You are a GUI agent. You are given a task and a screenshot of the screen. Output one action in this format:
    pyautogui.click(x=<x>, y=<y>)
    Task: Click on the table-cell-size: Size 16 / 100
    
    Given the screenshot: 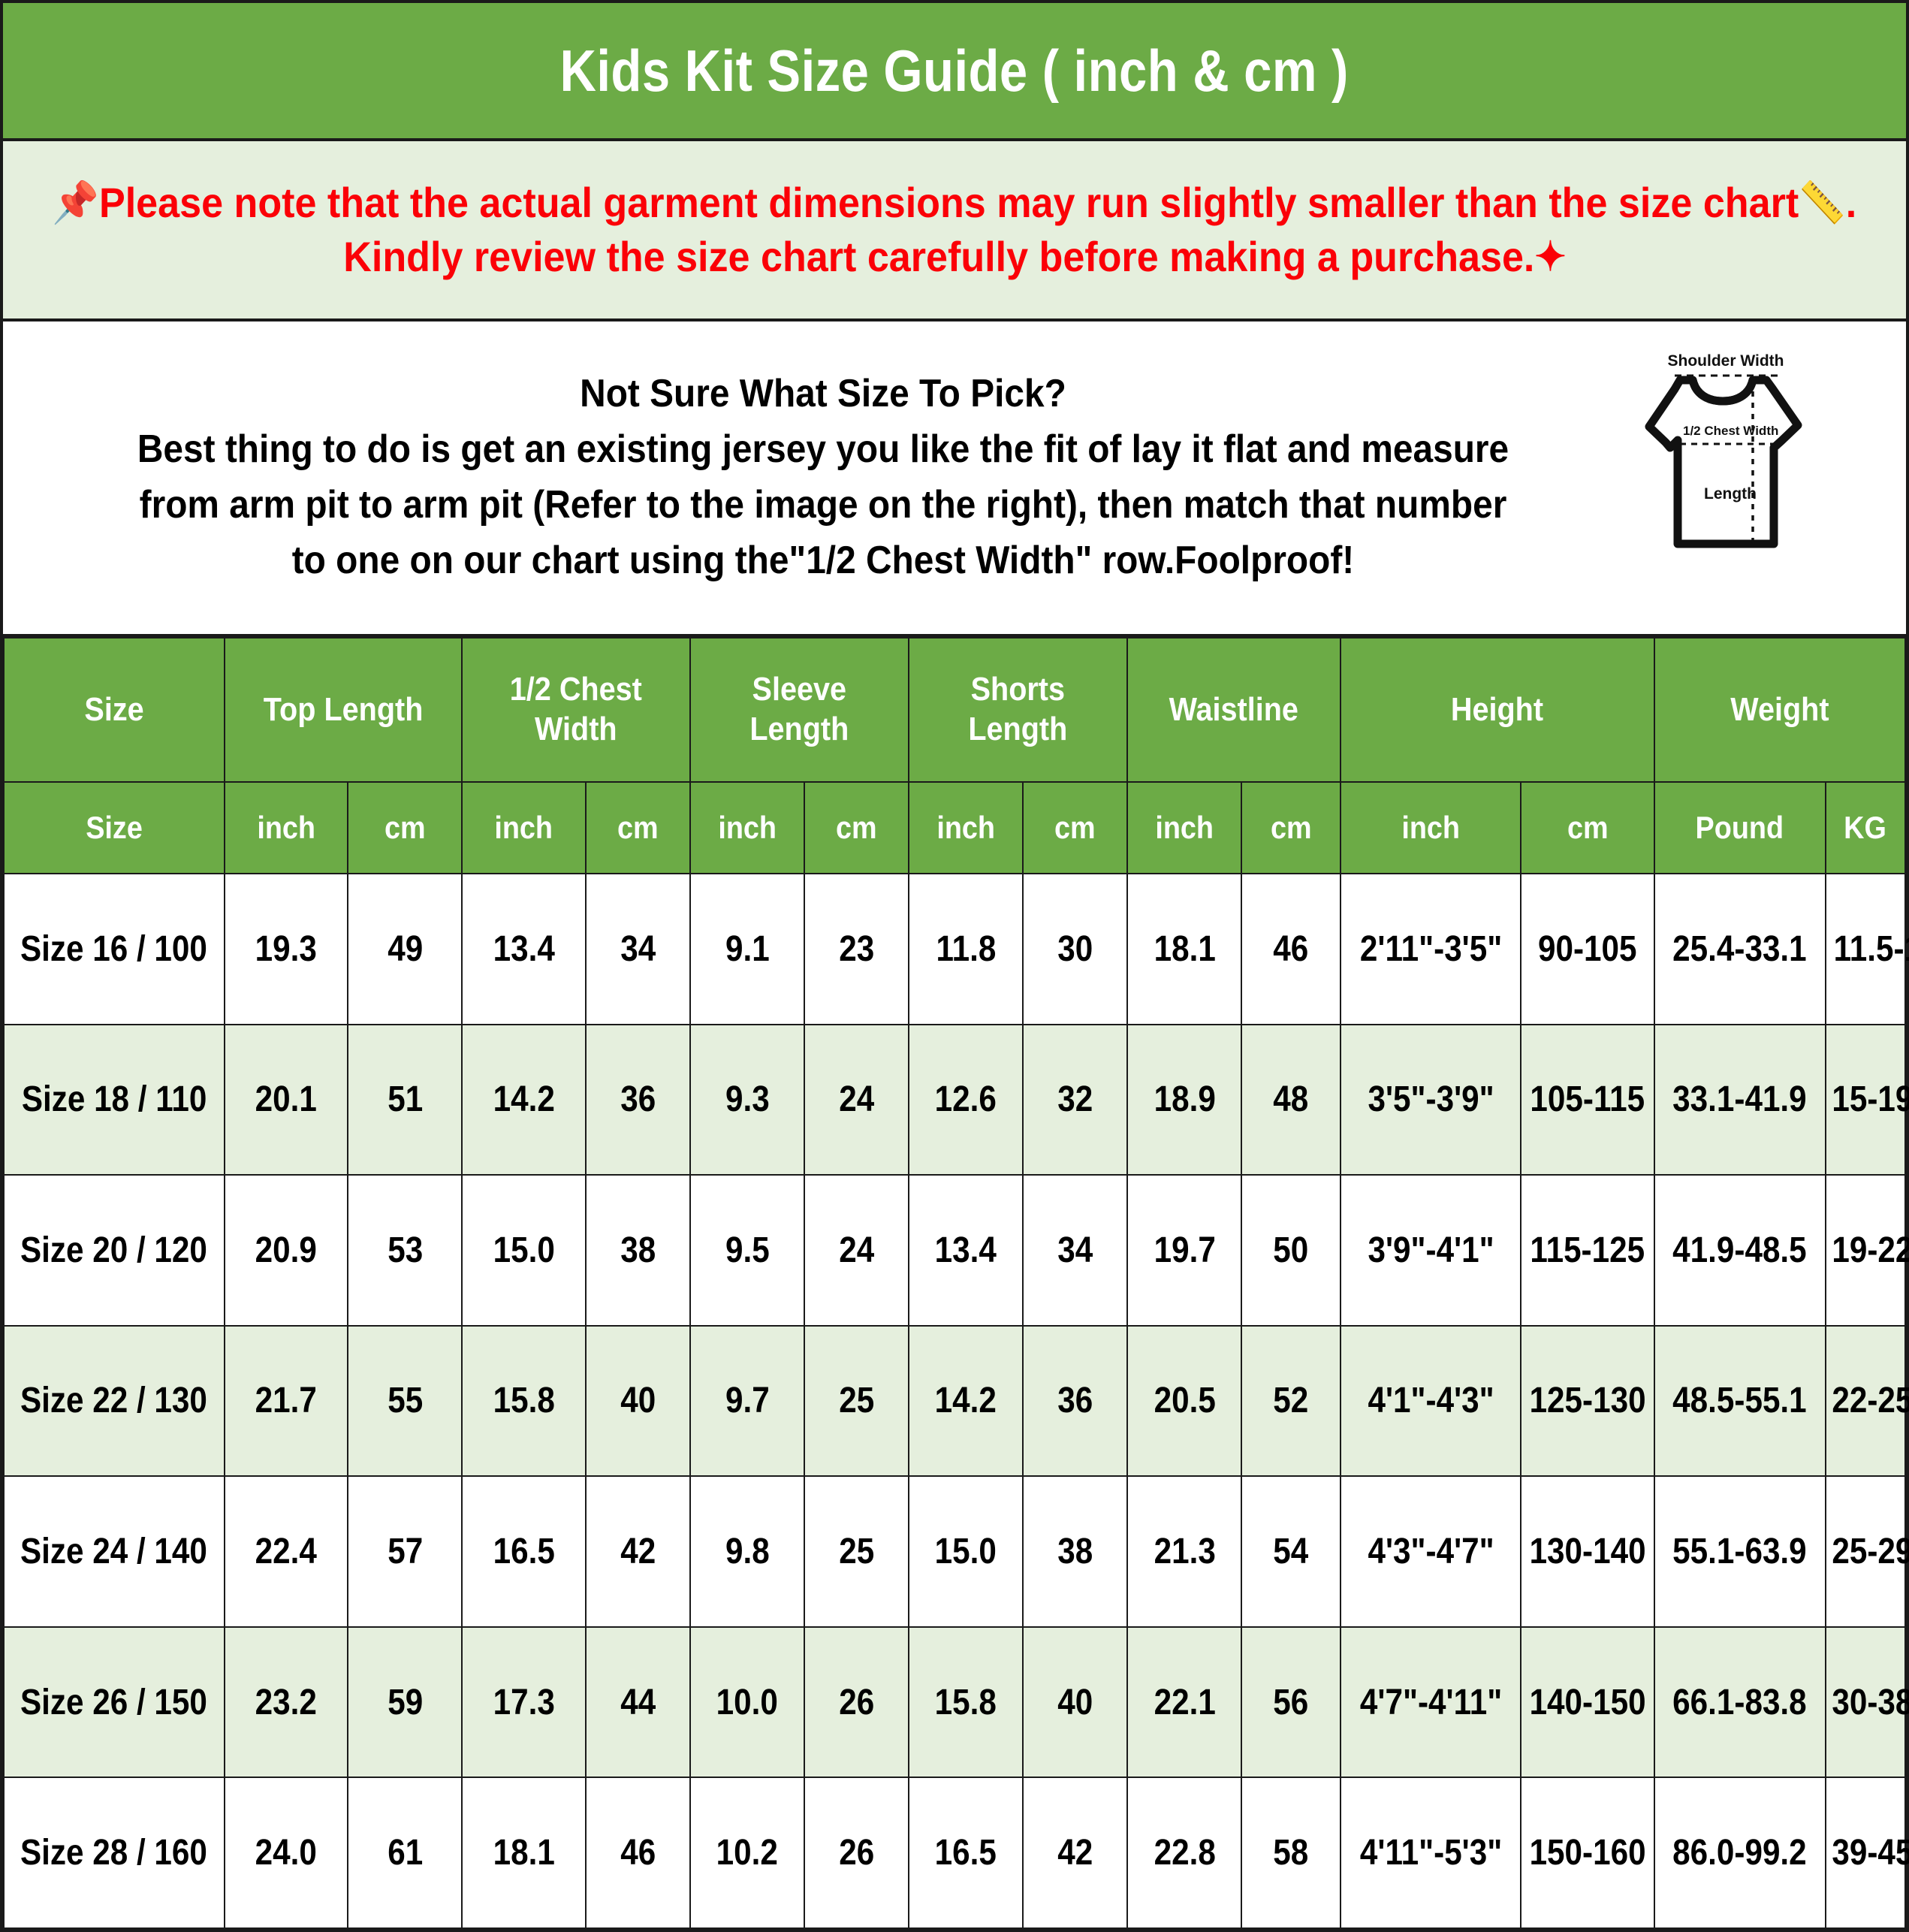 What is the action you would take?
    pyautogui.click(x=114, y=949)
    